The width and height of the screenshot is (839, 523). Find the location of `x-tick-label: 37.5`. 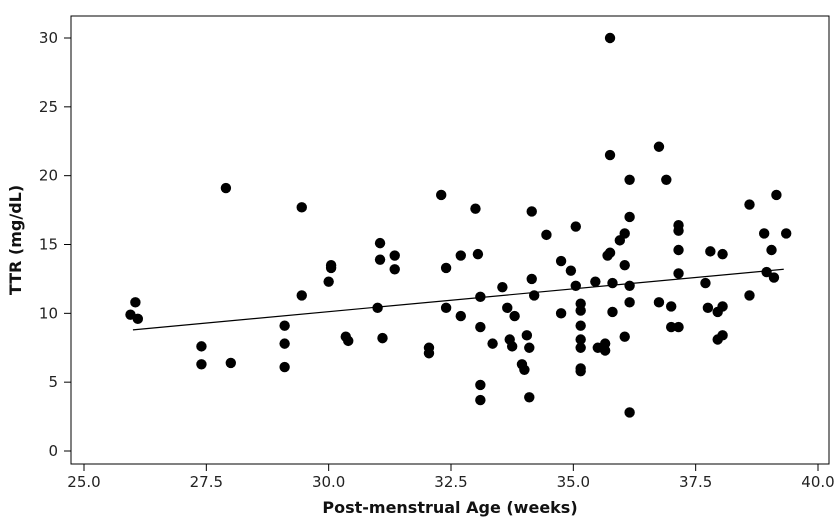

x-tick-label: 37.5 is located at coordinates (695, 482).